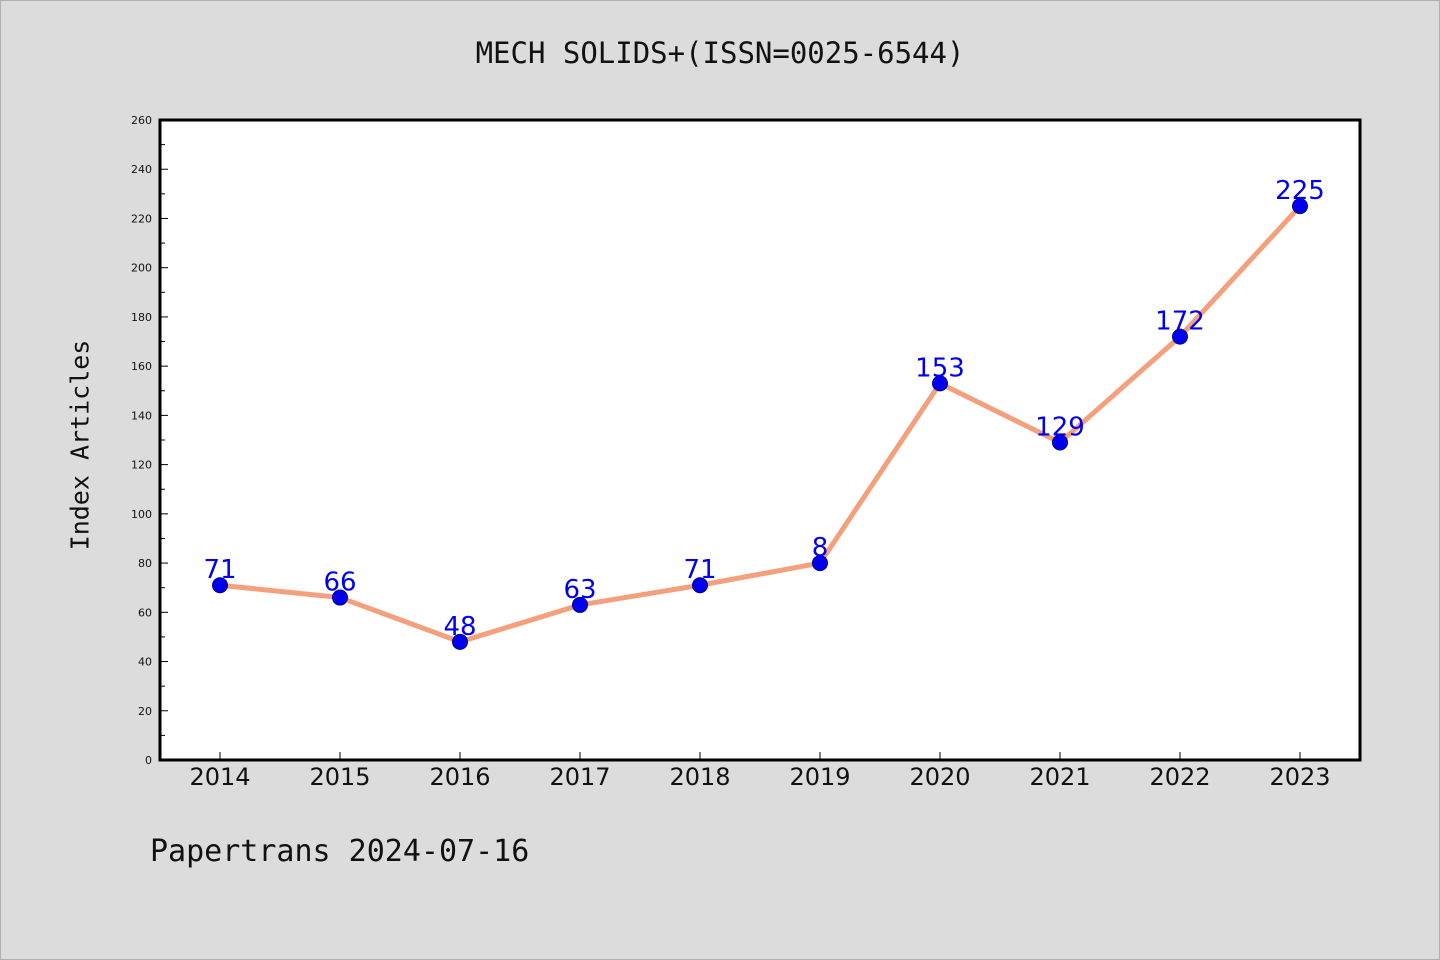  I want to click on y-tick-label: 40, so click(145, 662).